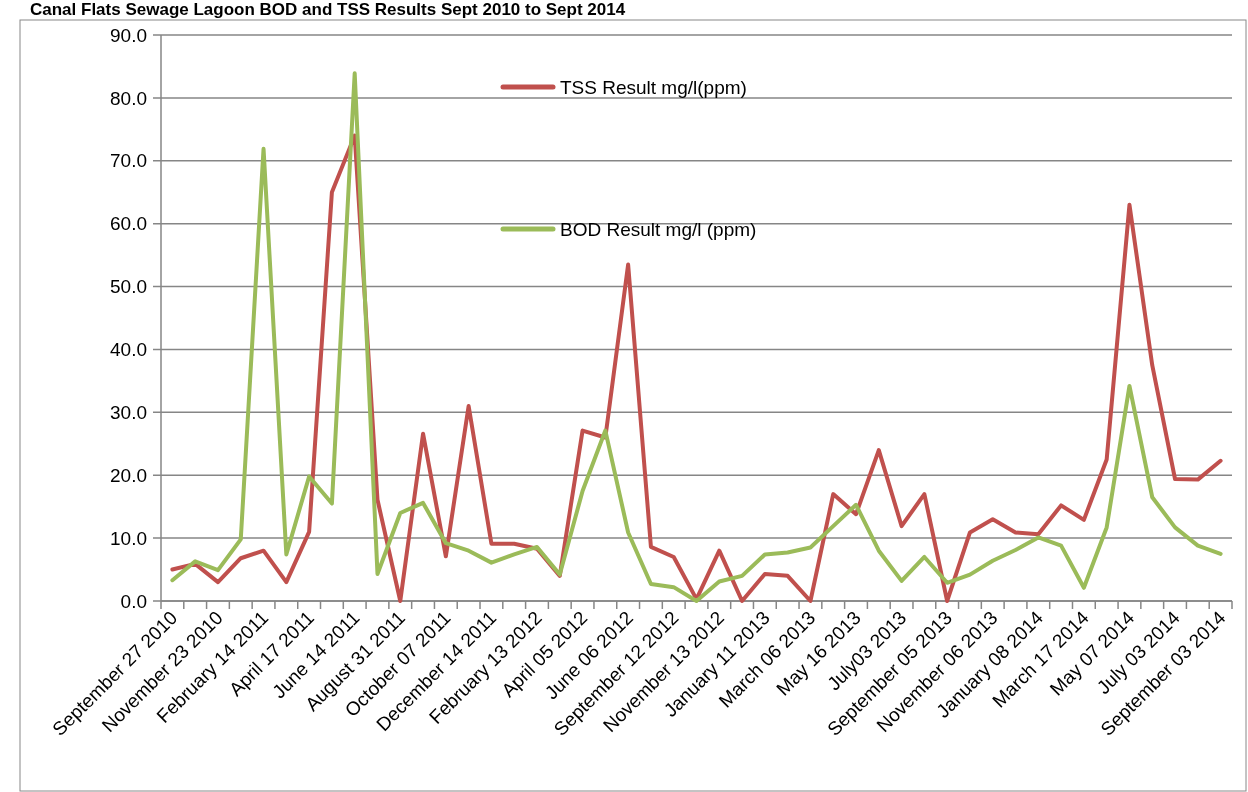 Image resolution: width=1248 pixels, height=792 pixels. Describe the element at coordinates (128, 287) in the screenshot. I see `y-tick-label: 50.0` at that location.